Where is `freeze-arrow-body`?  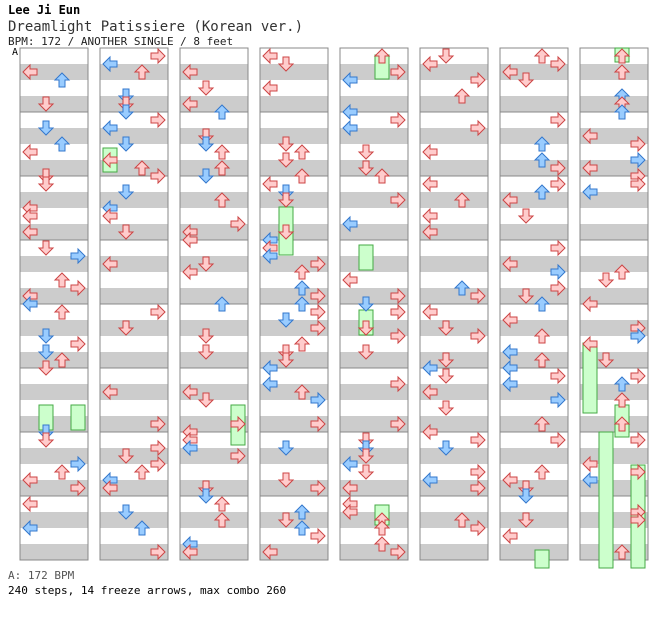
freeze-arrow-body is located at coordinates (366, 257).